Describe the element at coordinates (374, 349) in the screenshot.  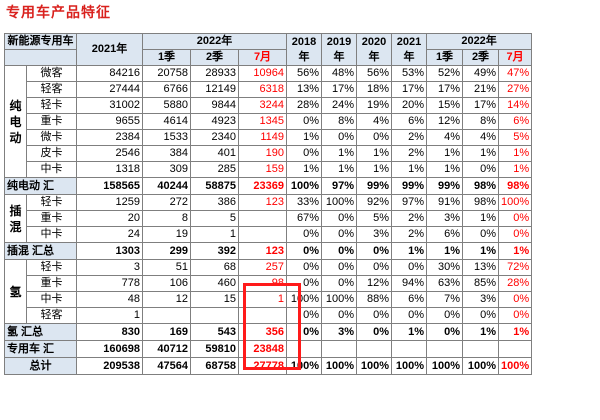
I see `empty-cell` at that location.